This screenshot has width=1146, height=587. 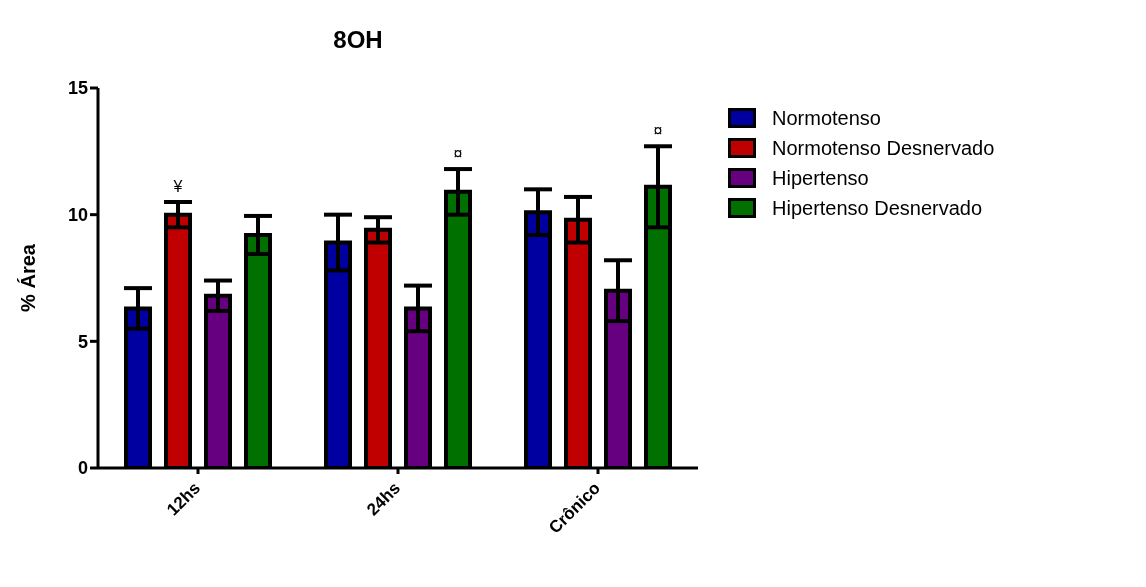 What do you see at coordinates (820, 178) in the screenshot?
I see `legend-label: Hipertenso` at bounding box center [820, 178].